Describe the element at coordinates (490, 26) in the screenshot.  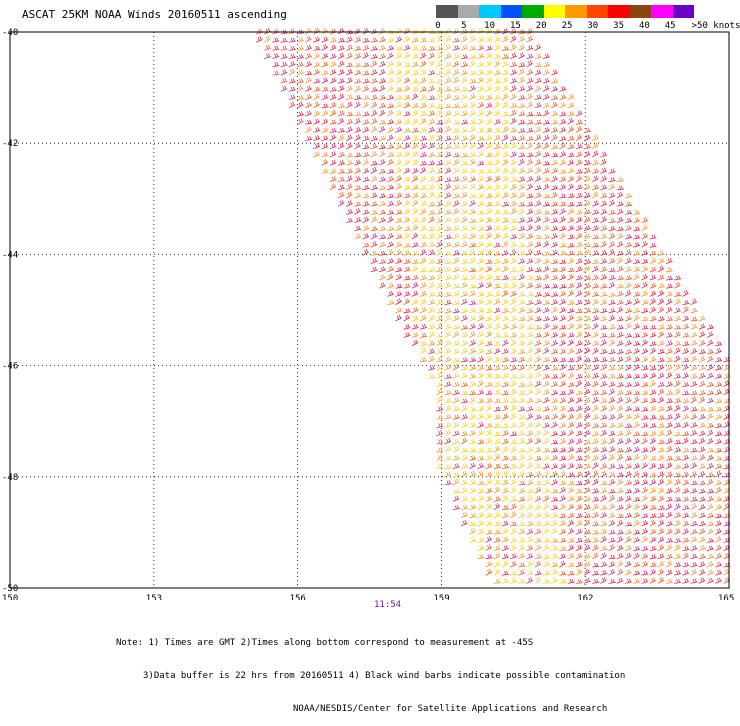
I see `legend-tick-label: 10` at that location.